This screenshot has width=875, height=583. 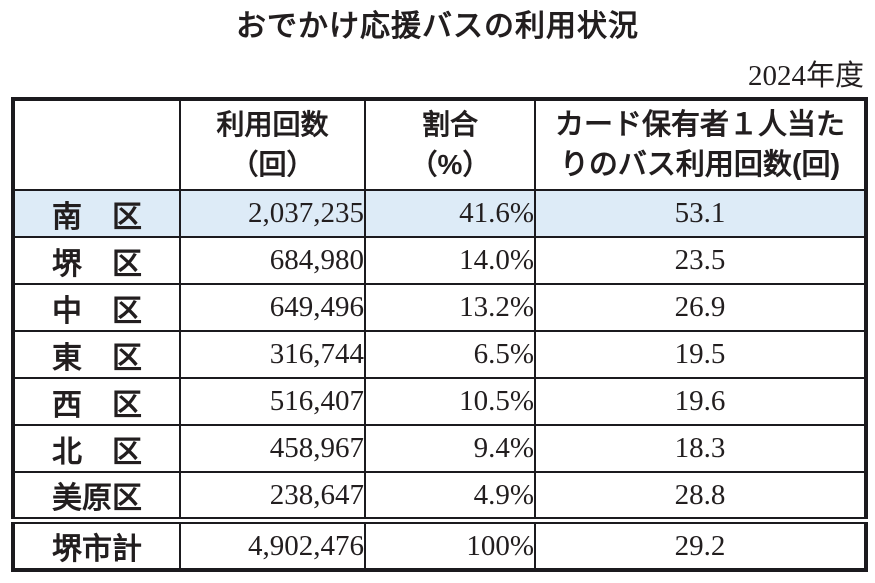 I want to click on table-row-higashi: 東 区 316,744 6.5% 19.5, so click(x=439, y=354).